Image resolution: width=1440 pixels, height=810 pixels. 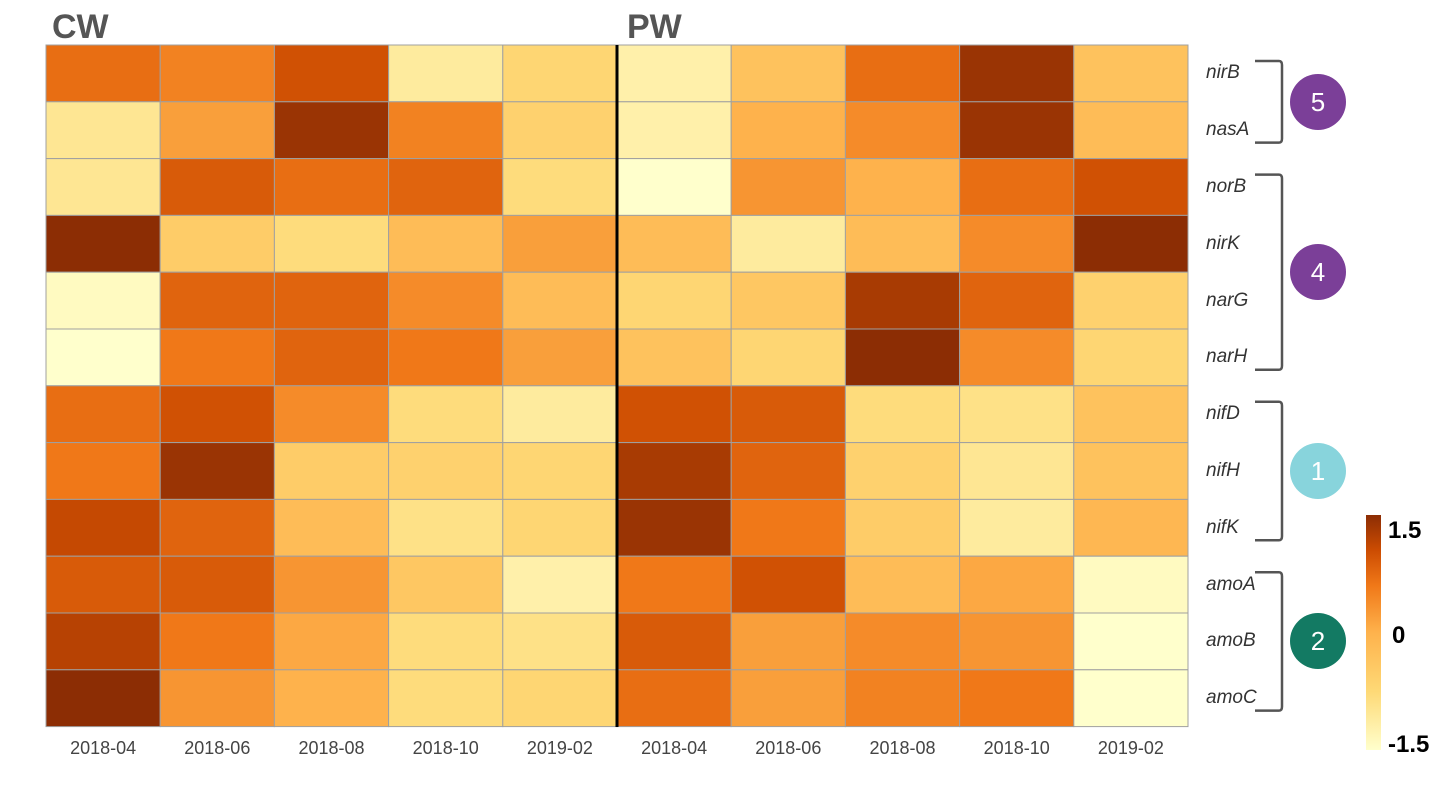 What do you see at coordinates (1318, 101) in the screenshot?
I see `group-badge-5: 5` at bounding box center [1318, 101].